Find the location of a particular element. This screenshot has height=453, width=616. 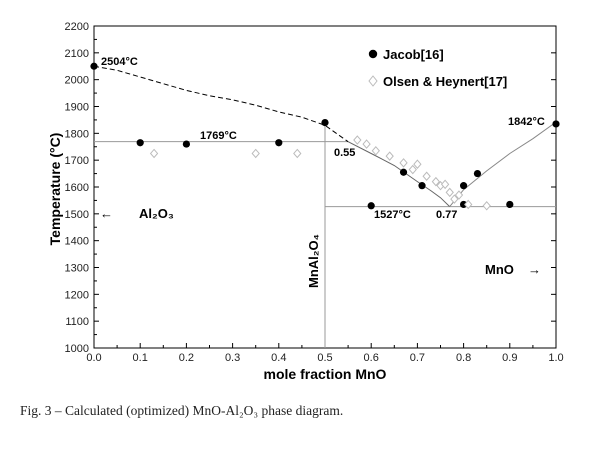

x-tick-label: 0.8 is located at coordinates (463, 358).